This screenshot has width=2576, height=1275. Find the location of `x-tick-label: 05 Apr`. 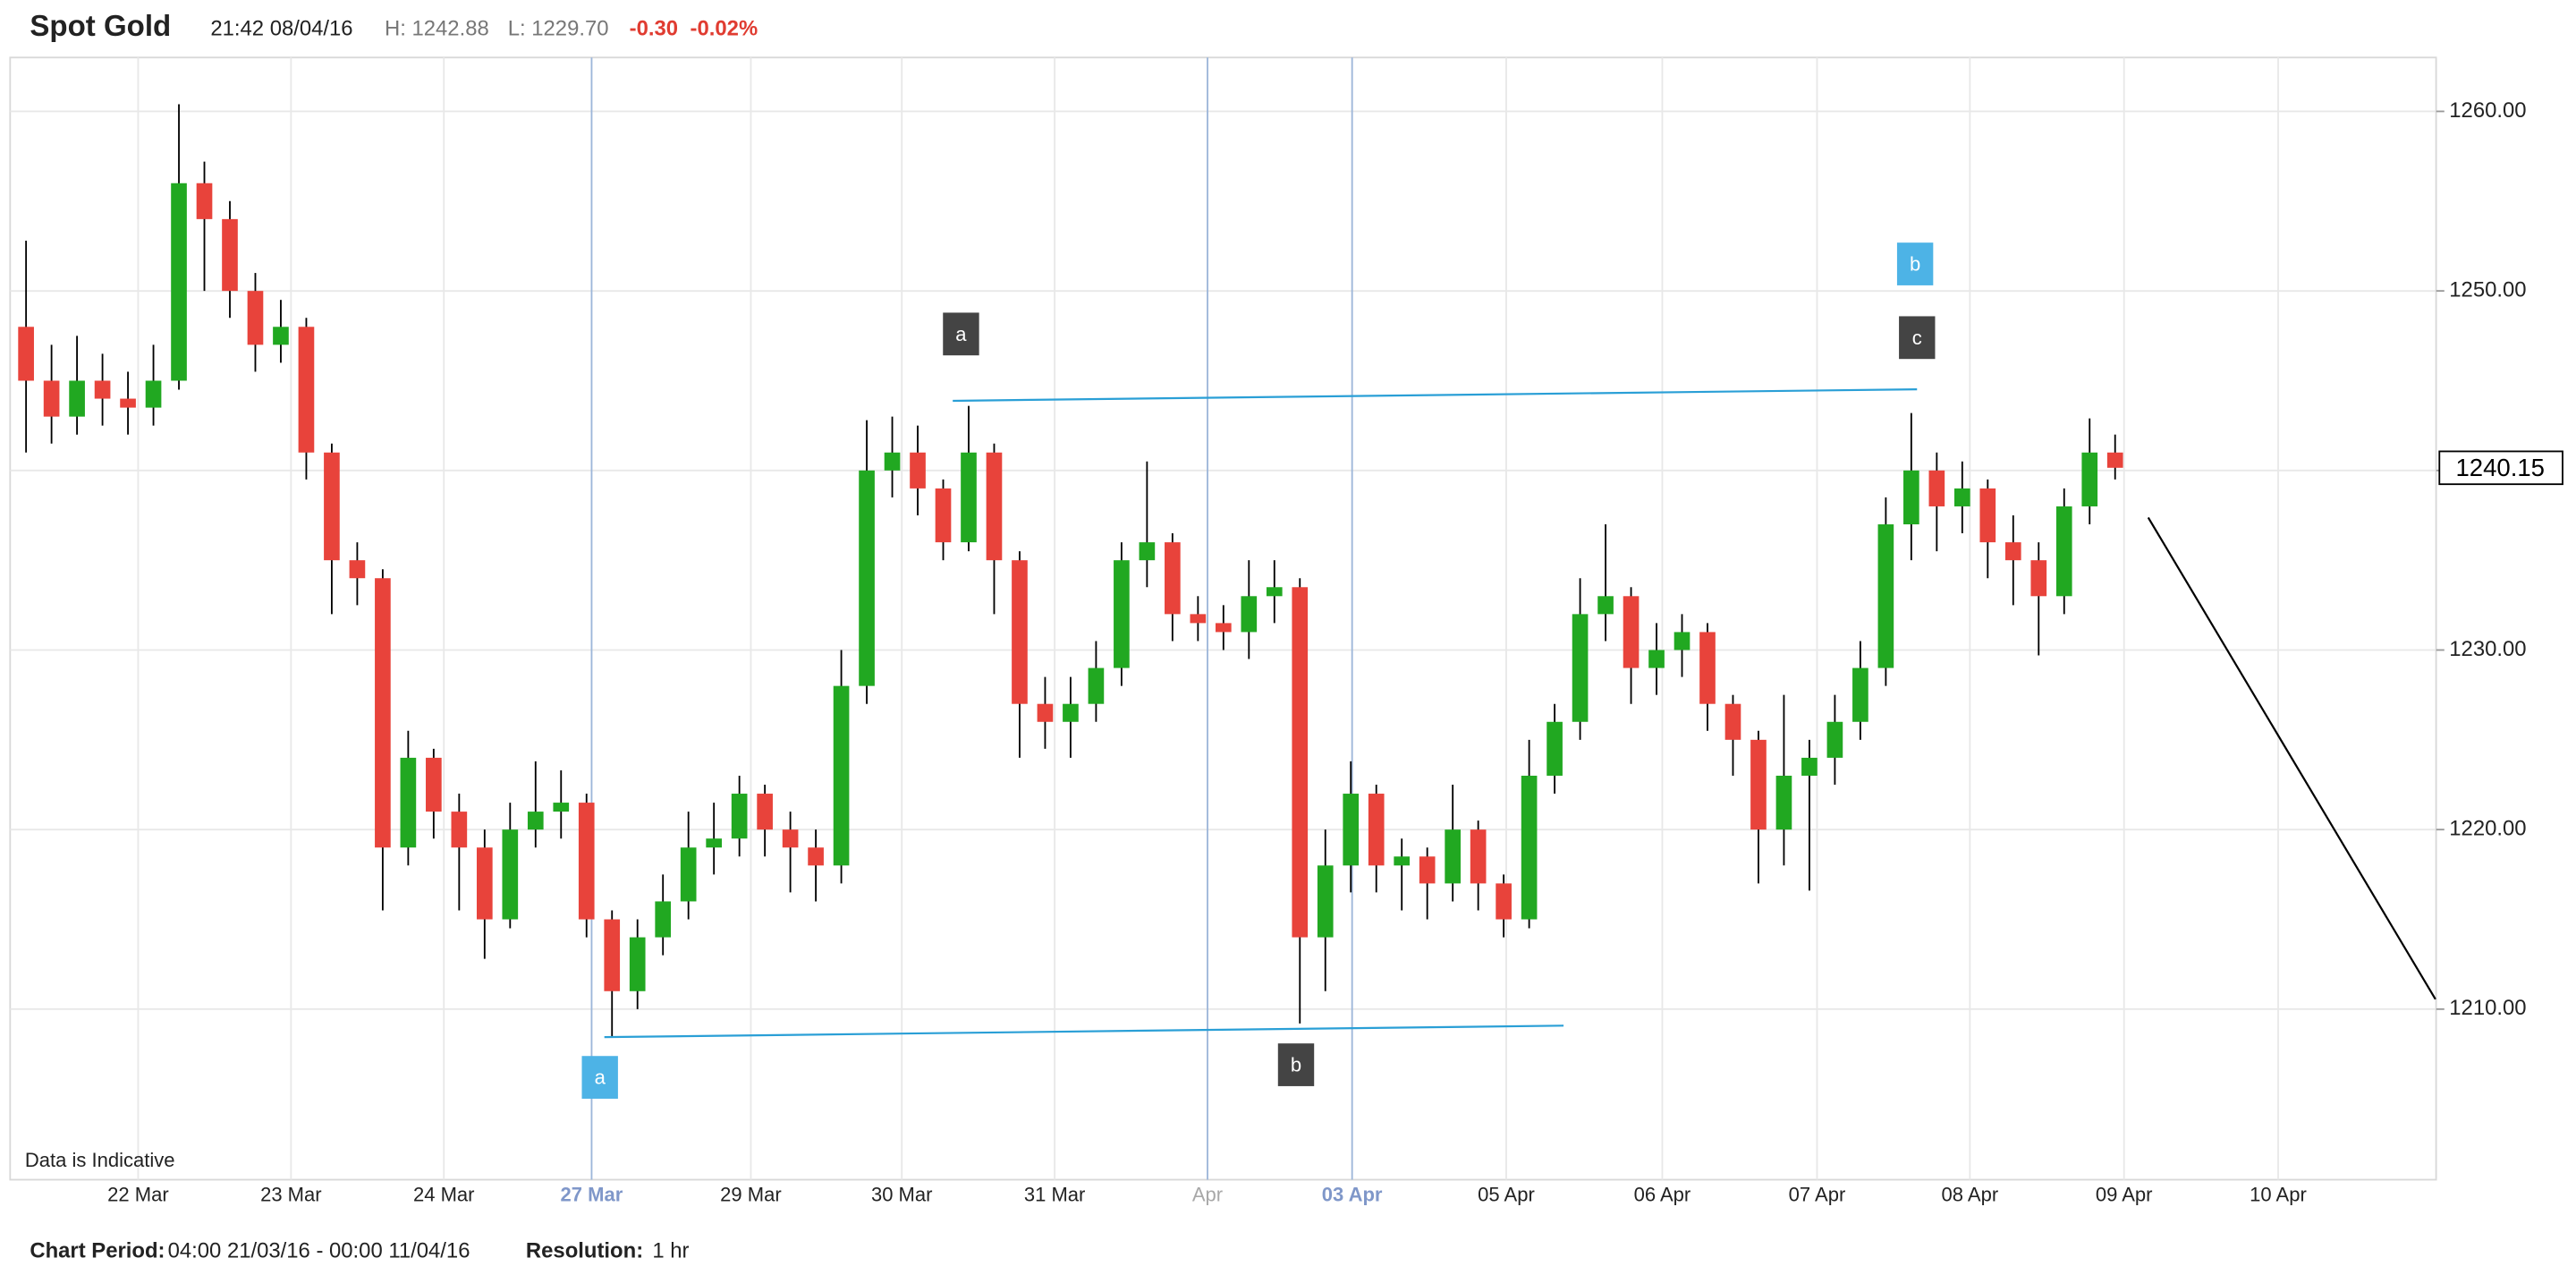

x-tick-label: 05 Apr is located at coordinates (1506, 1195).